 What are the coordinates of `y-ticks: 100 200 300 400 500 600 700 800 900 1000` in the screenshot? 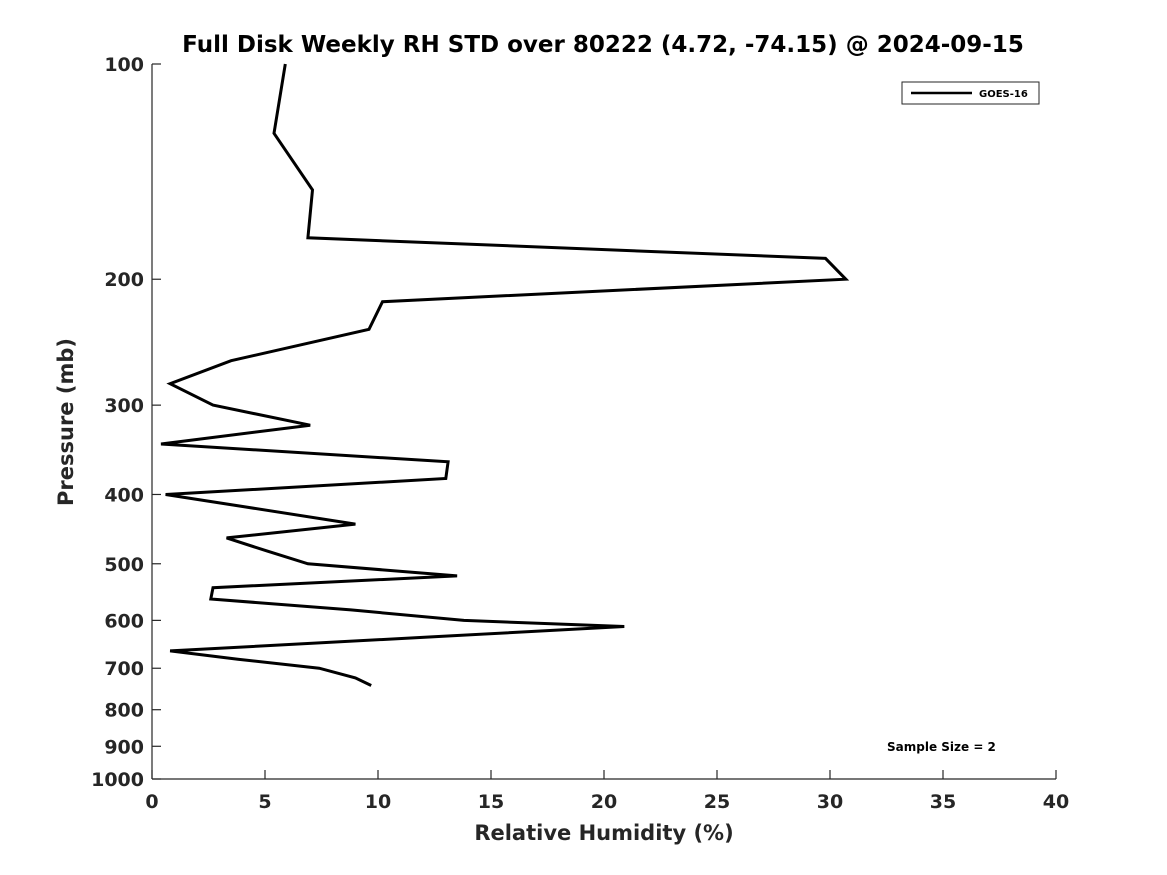 It's located at (126, 422).